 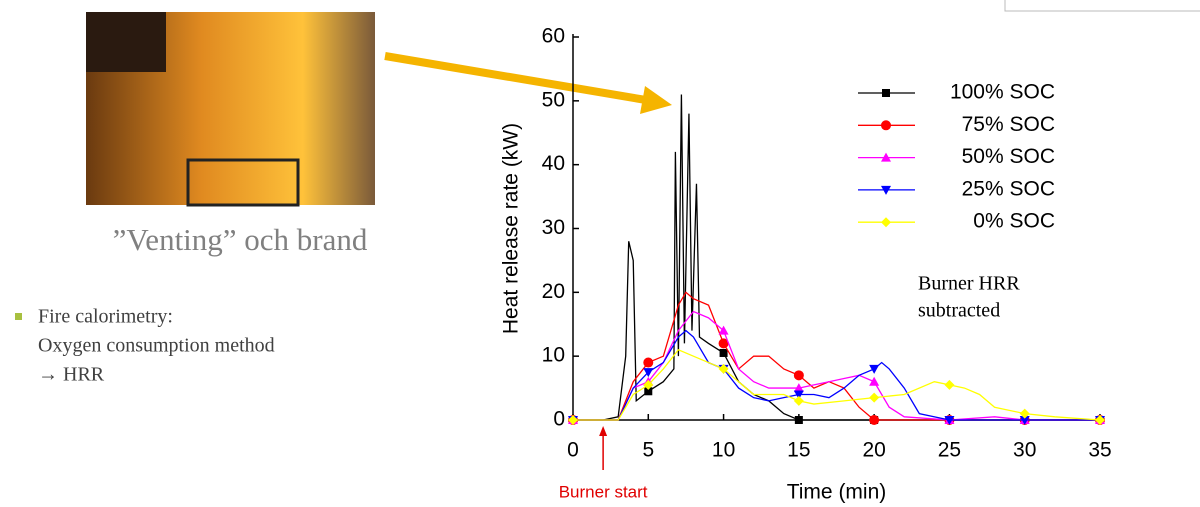 What do you see at coordinates (553, 99) in the screenshot?
I see `y-tick-label: 50` at bounding box center [553, 99].